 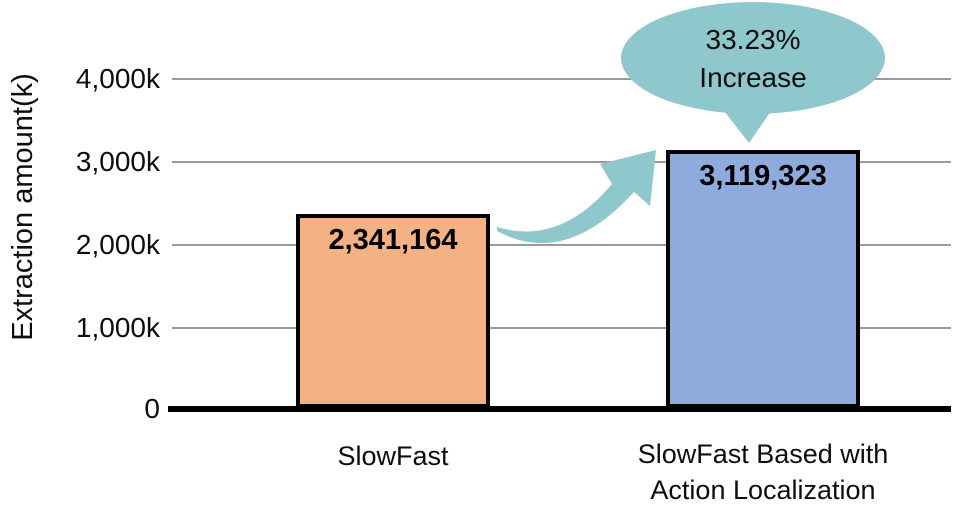 What do you see at coordinates (393, 311) in the screenshot?
I see `bar-slowfast: 2,341,164` at bounding box center [393, 311].